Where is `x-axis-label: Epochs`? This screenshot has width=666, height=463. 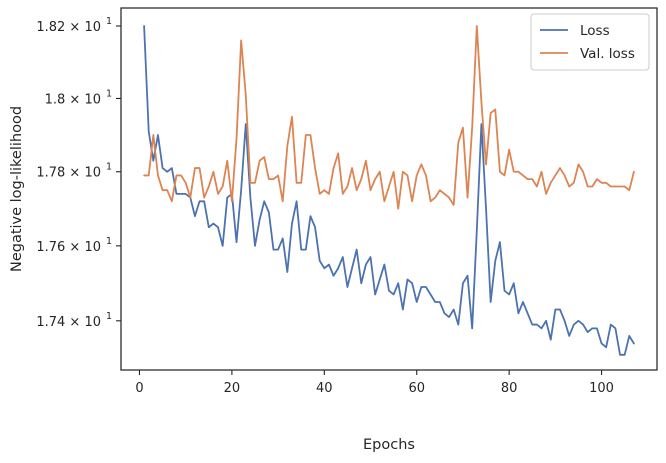
x-axis-label: Epochs is located at coordinates (389, 445).